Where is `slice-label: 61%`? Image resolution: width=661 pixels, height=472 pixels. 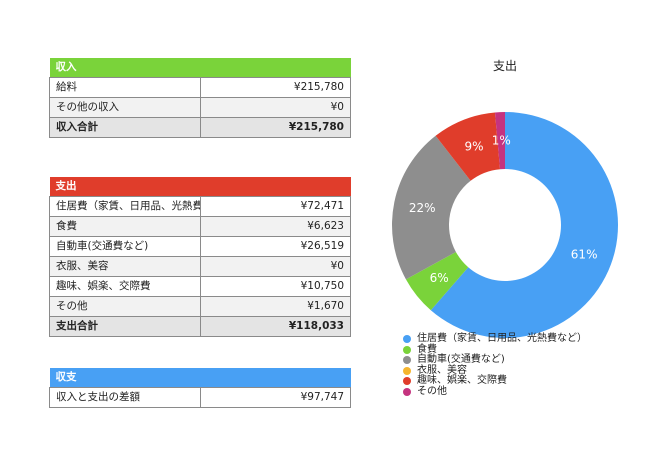
slice-label: 61% is located at coordinates (584, 255).